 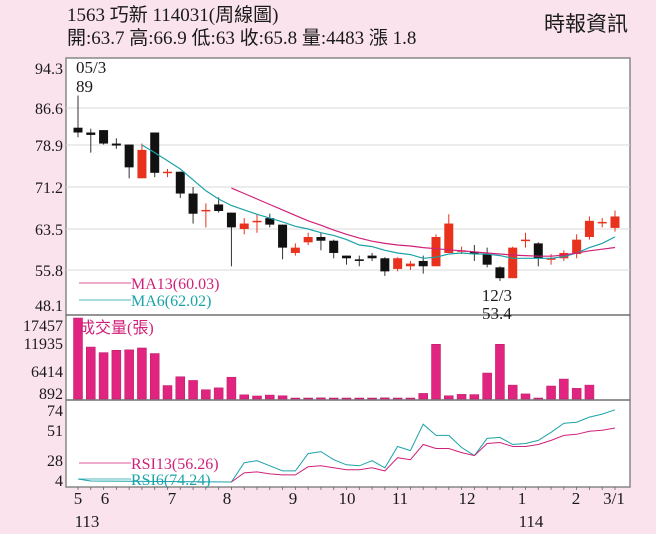 I want to click on volume-tick-label: 892, so click(x=51, y=394).